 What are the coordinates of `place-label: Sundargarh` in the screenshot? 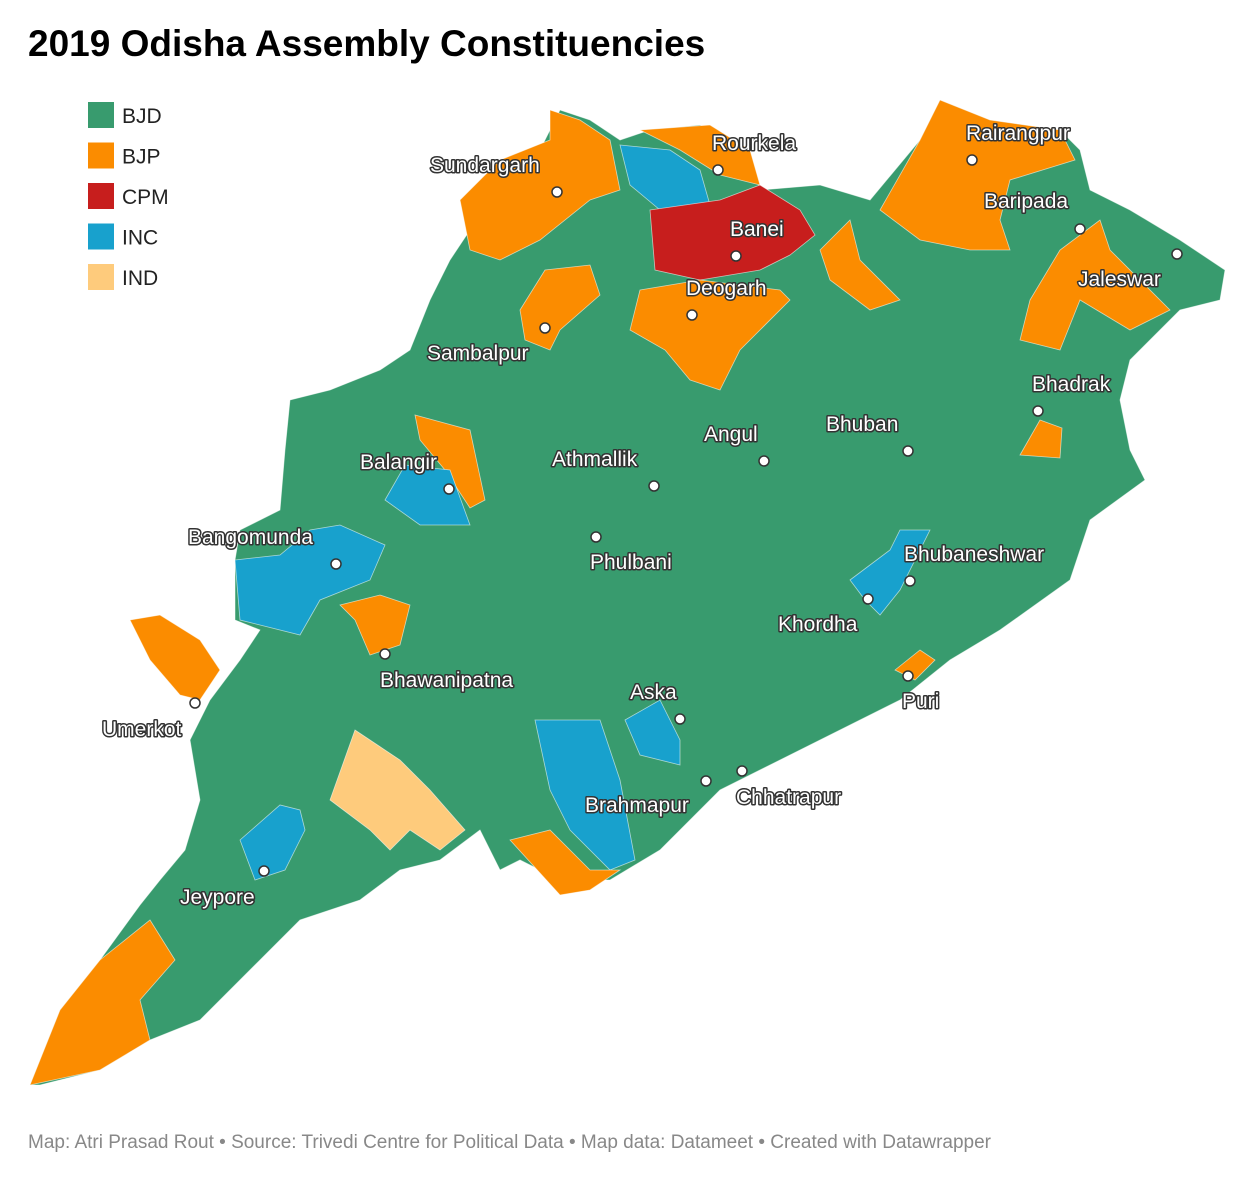 It's located at (485, 165).